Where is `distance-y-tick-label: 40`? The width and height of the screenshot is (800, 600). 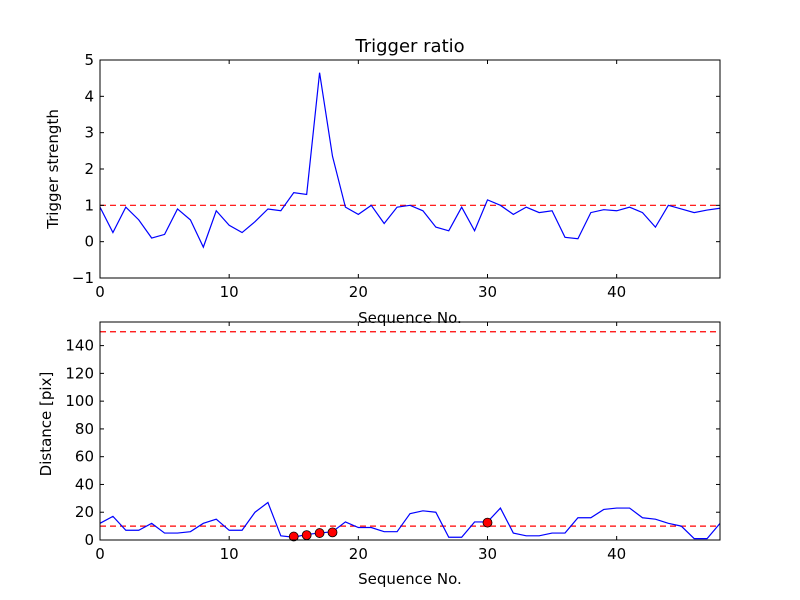 distance-y-tick-label: 40 is located at coordinates (84, 484).